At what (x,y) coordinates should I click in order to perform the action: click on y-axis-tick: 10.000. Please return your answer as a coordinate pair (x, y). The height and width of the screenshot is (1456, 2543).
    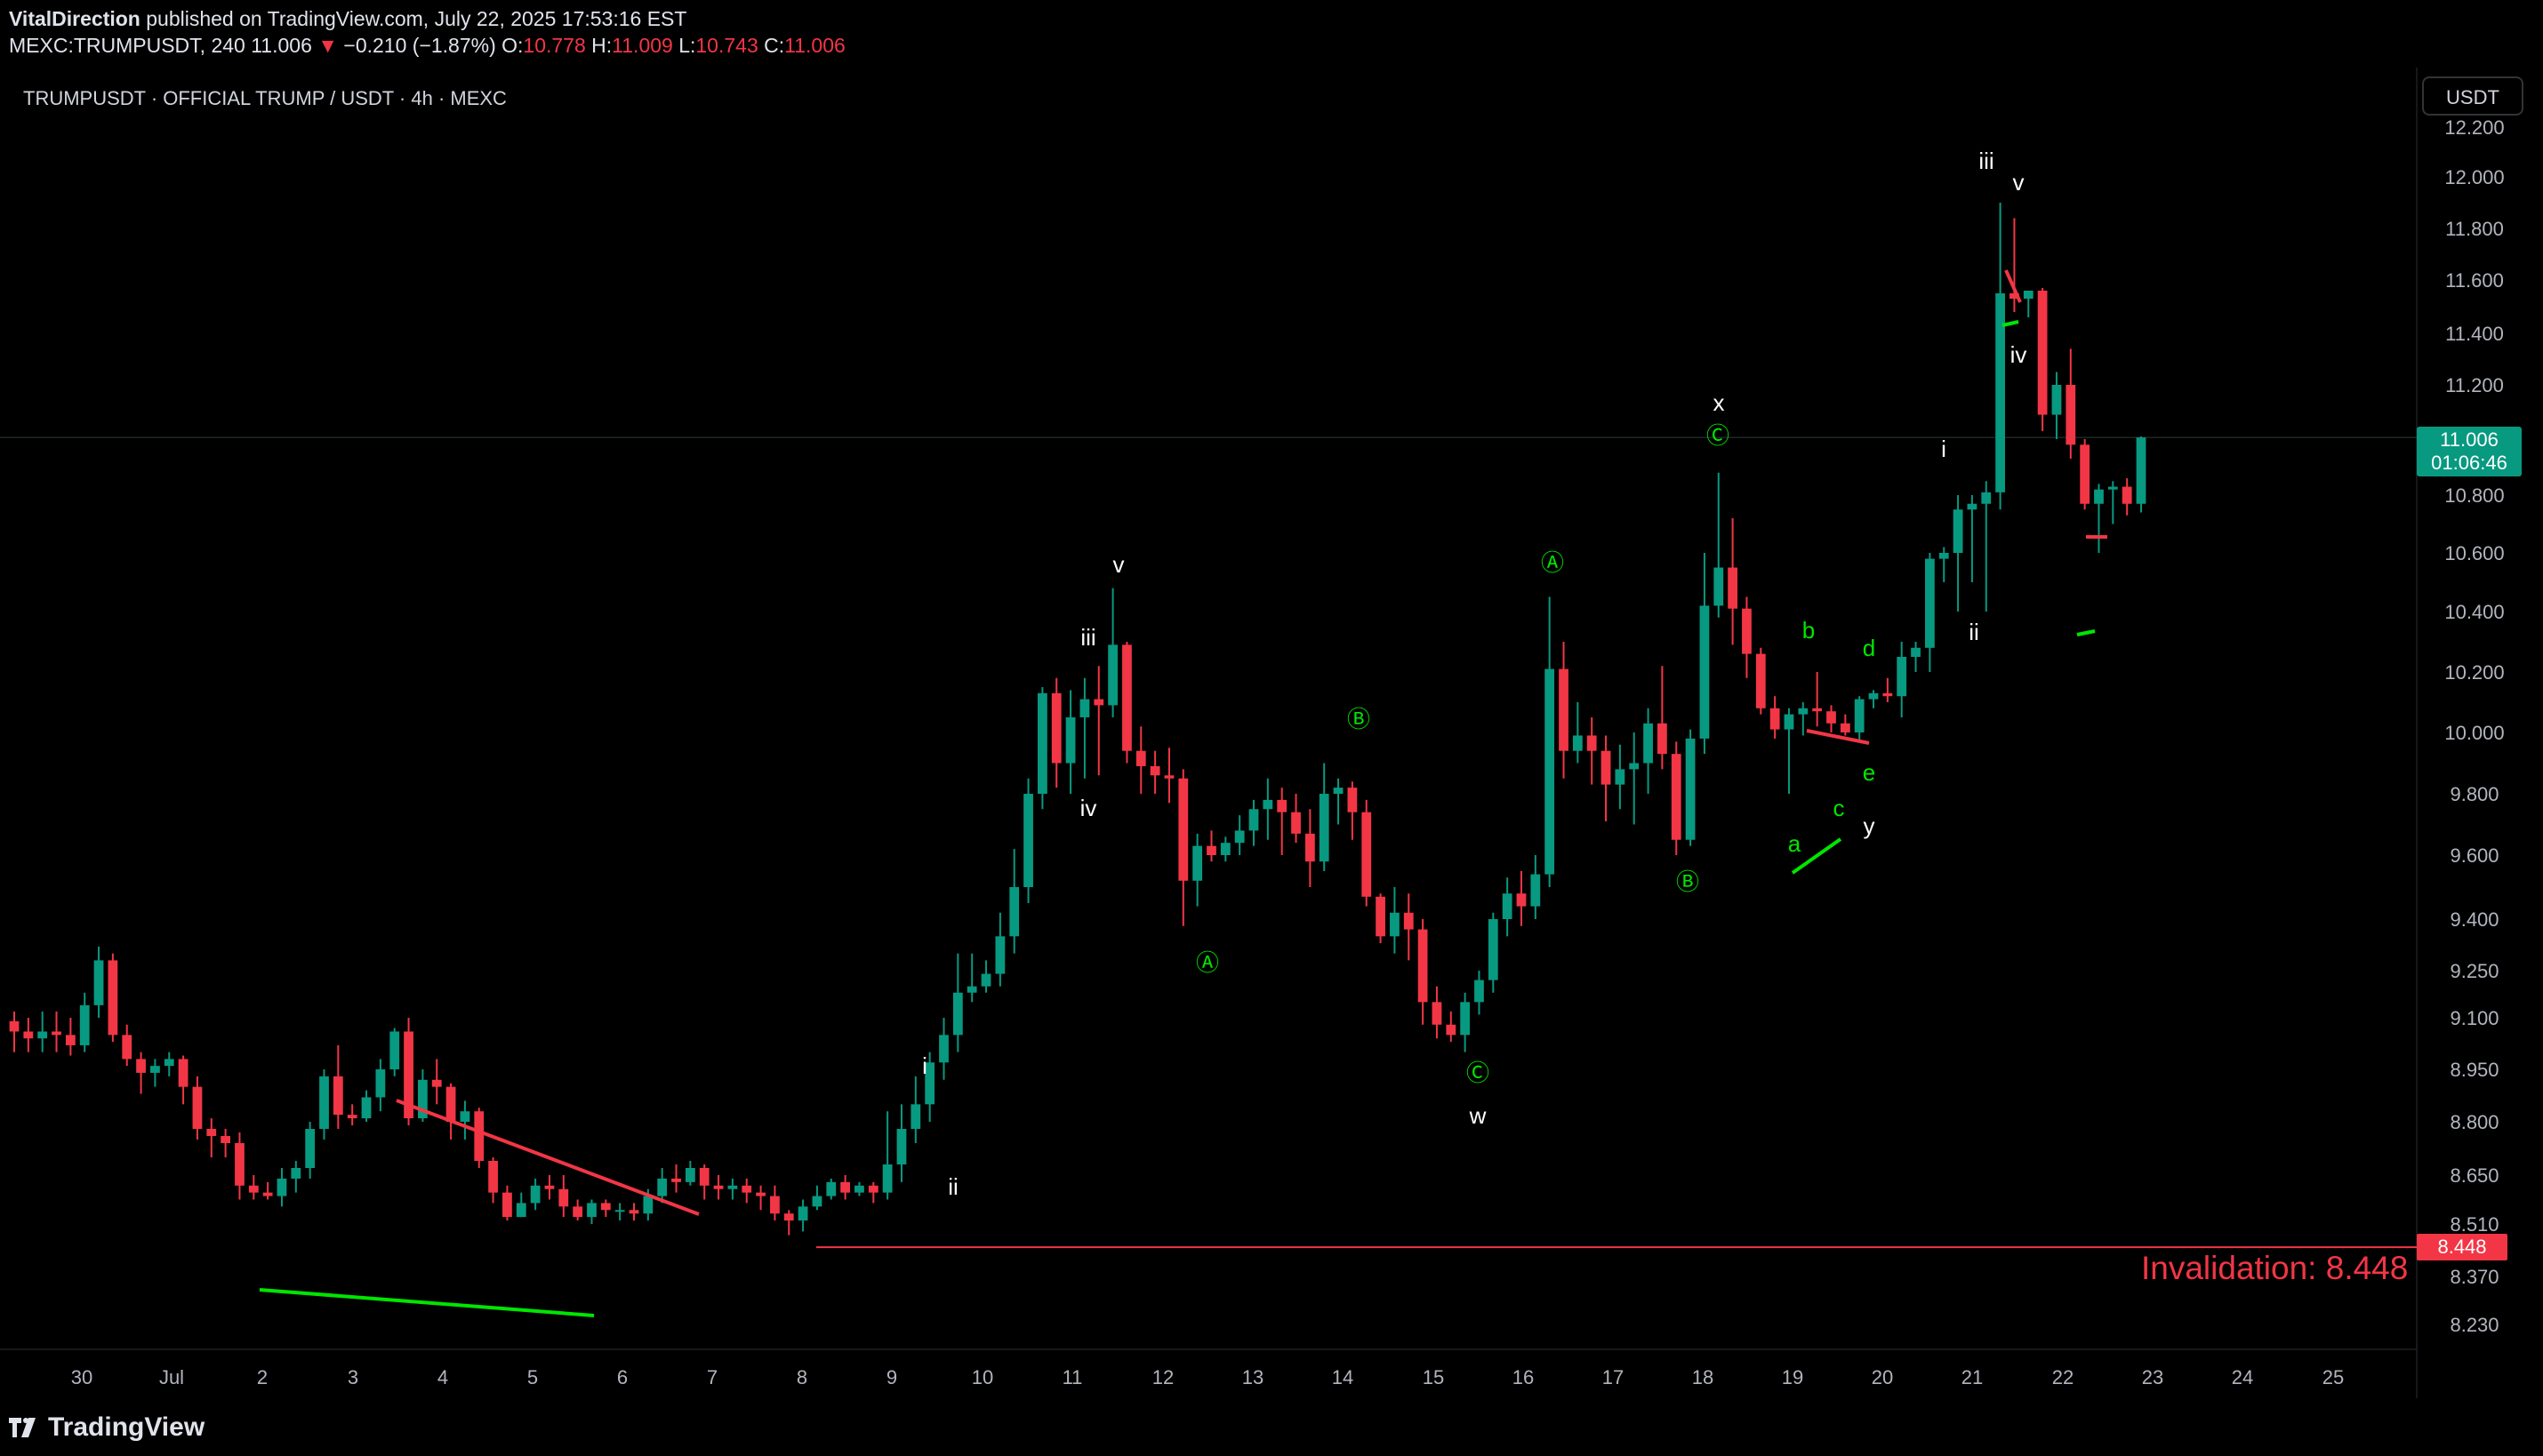
    Looking at the image, I should click on (2474, 733).